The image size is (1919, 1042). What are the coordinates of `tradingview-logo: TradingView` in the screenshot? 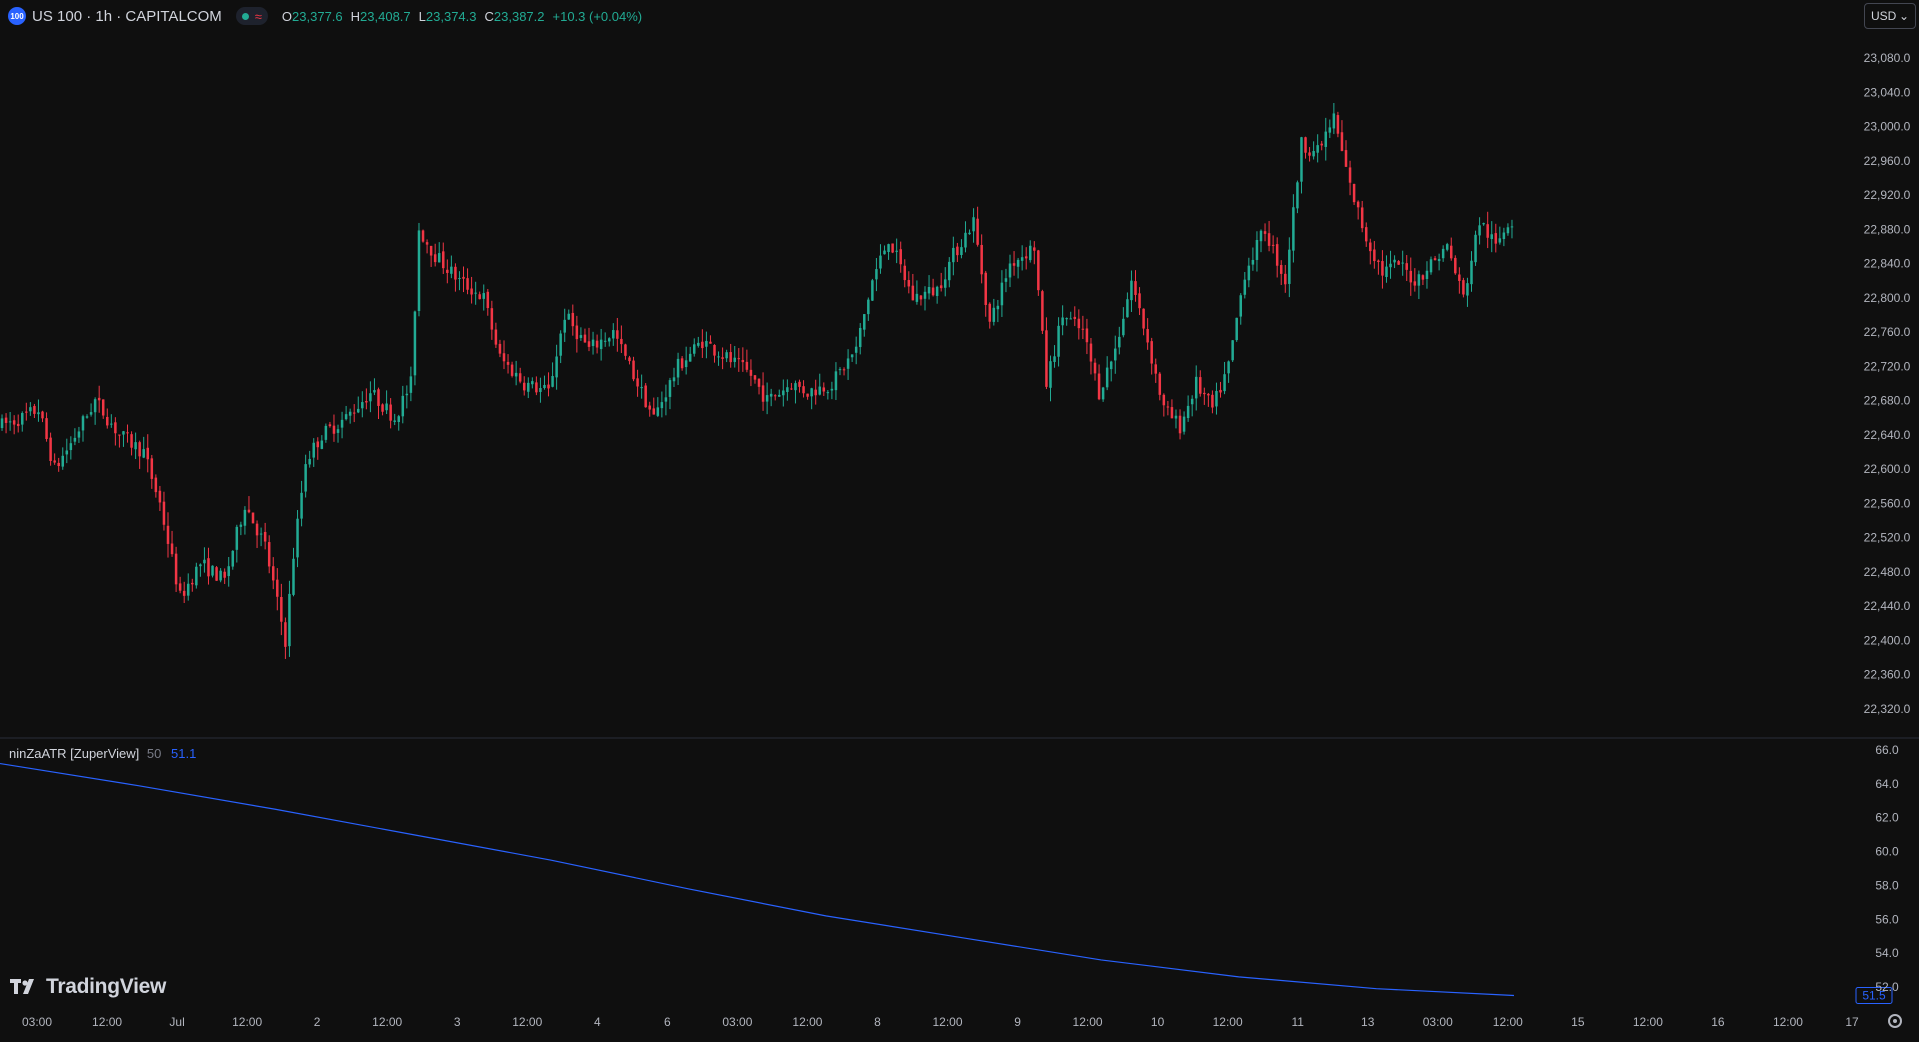 It's located at (88, 987).